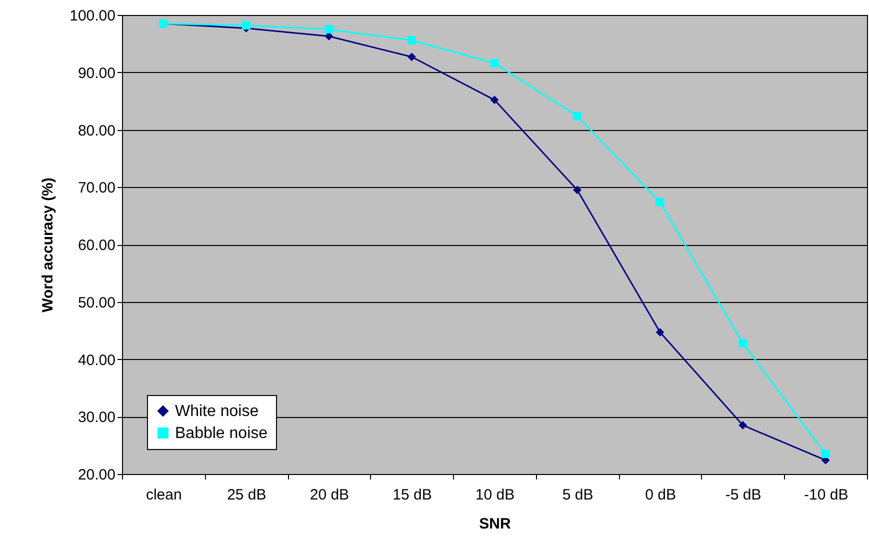 The height and width of the screenshot is (557, 869). I want to click on x-tick-label: 0 dB, so click(660, 495).